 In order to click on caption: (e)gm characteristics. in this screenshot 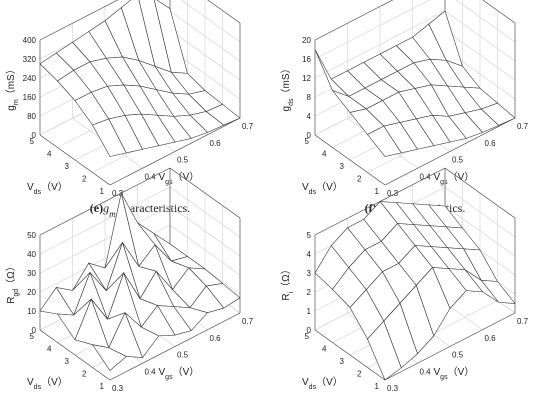, I will do `click(140, 210)`.